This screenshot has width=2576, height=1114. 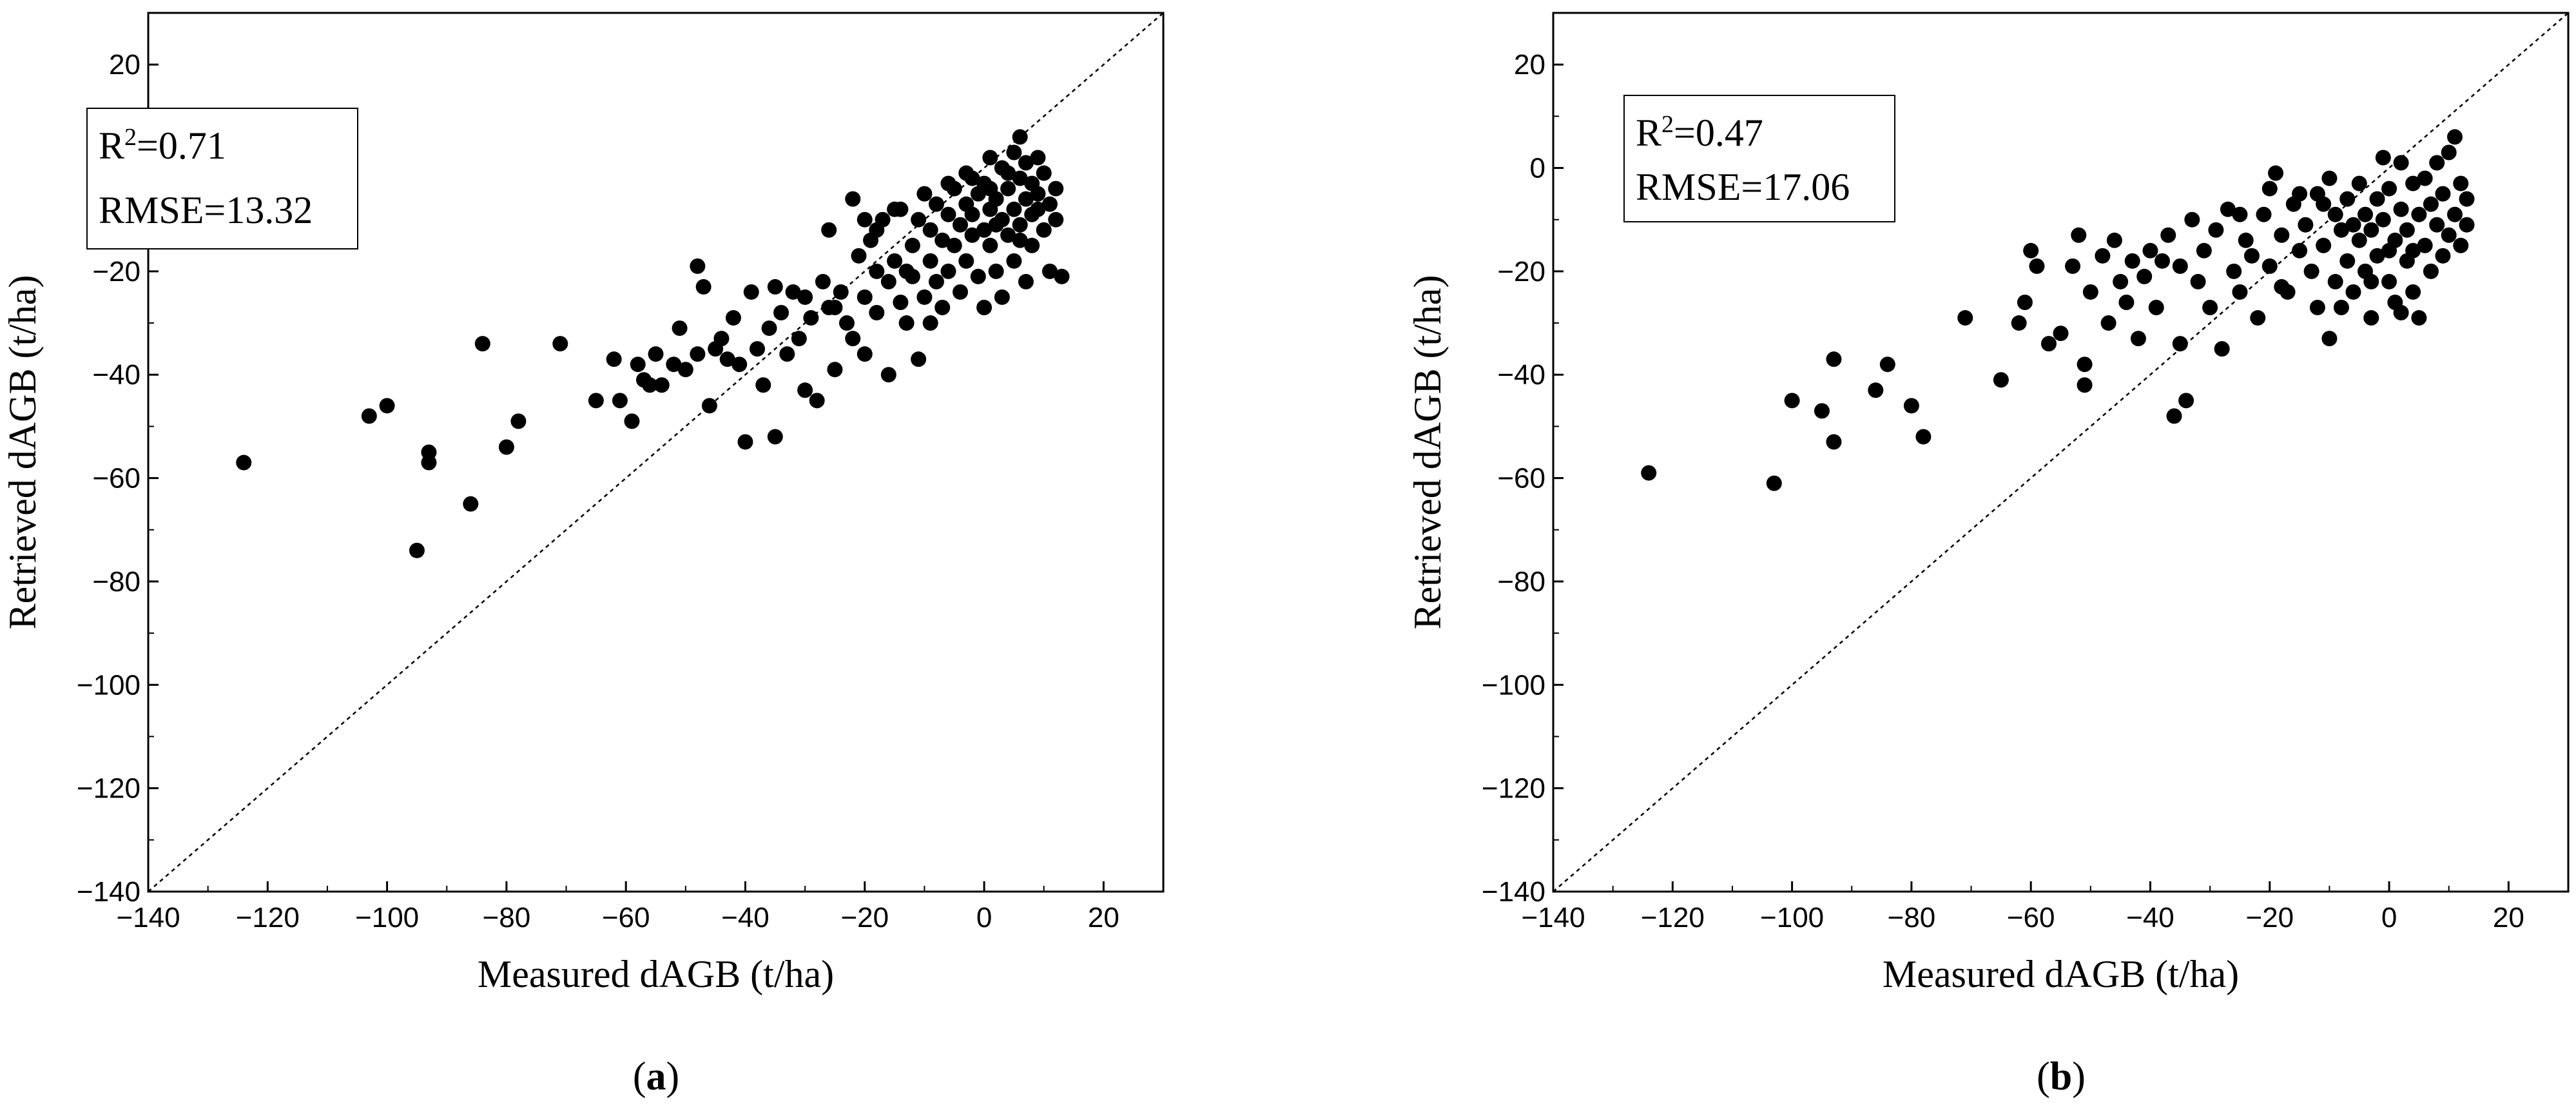 I want to click on y-tick-label-b-6: −100, so click(x=1513, y=685).